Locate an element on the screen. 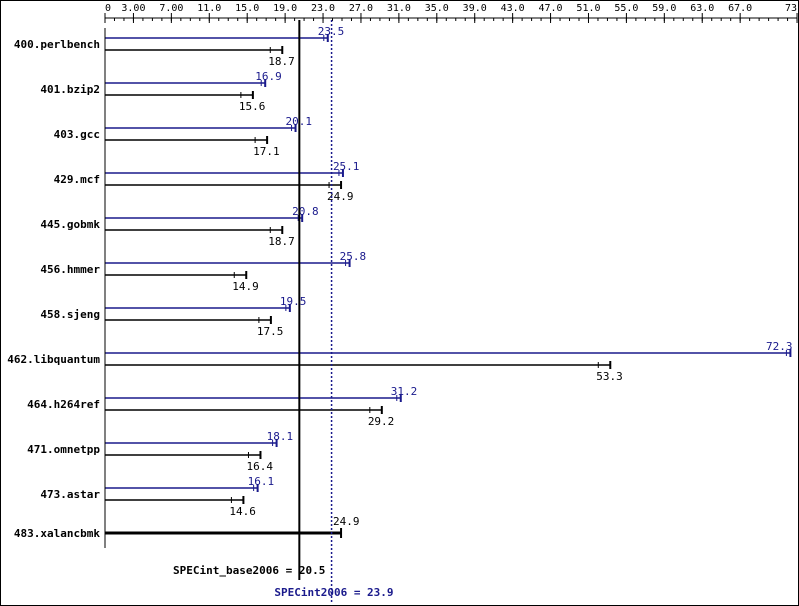 The height and width of the screenshot is (606, 799). peak-value-label: 18.1 is located at coordinates (280, 436).